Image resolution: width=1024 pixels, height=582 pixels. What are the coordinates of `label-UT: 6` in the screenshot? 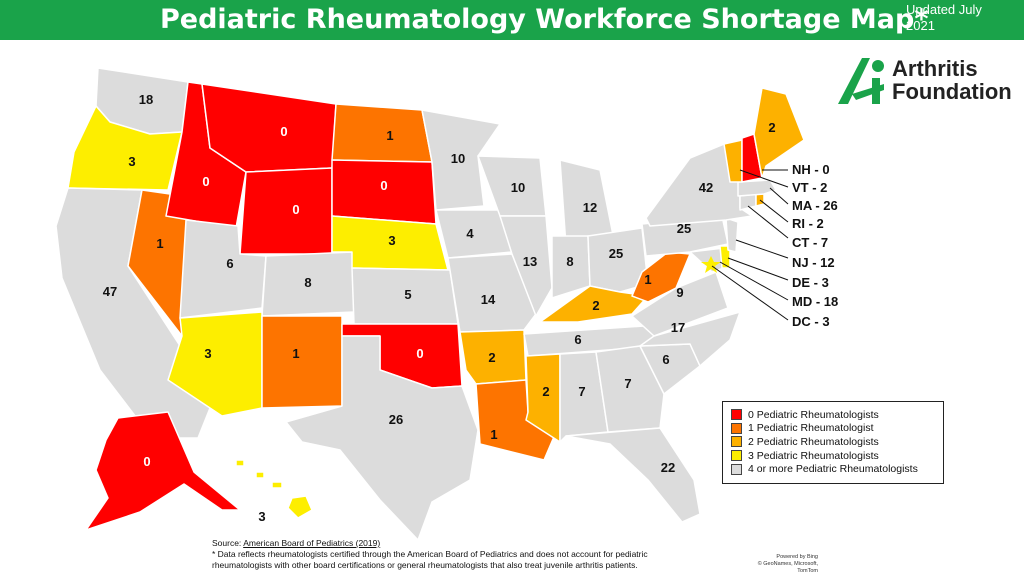 It's located at (229, 263).